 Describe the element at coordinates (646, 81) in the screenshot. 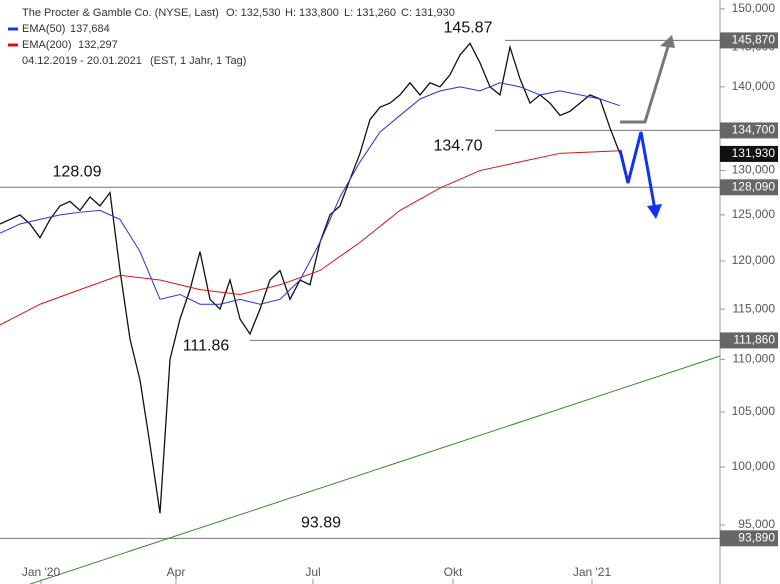

I see `up-scenario-arrow` at that location.